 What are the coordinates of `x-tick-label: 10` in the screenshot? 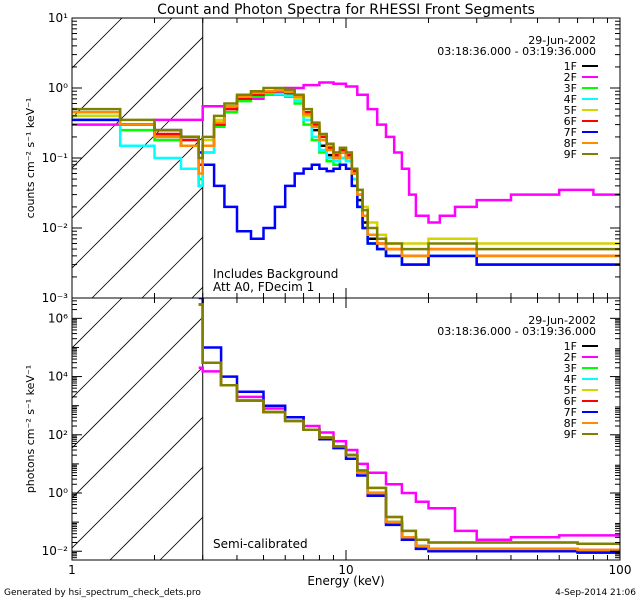 It's located at (345, 570).